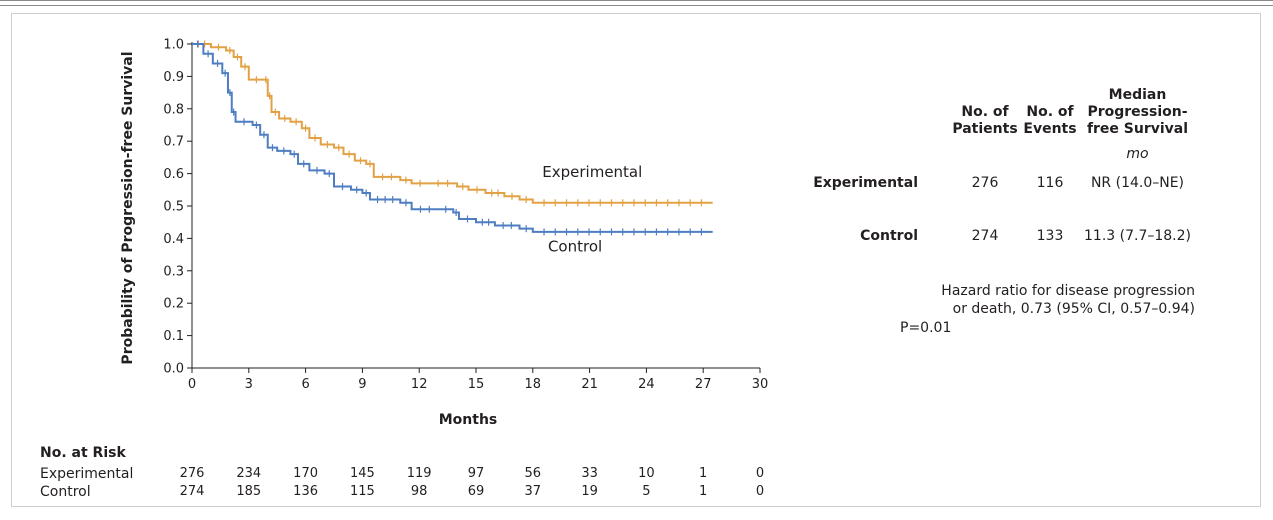  What do you see at coordinates (249, 491) in the screenshot?
I see `at-risk-value-control: 185` at bounding box center [249, 491].